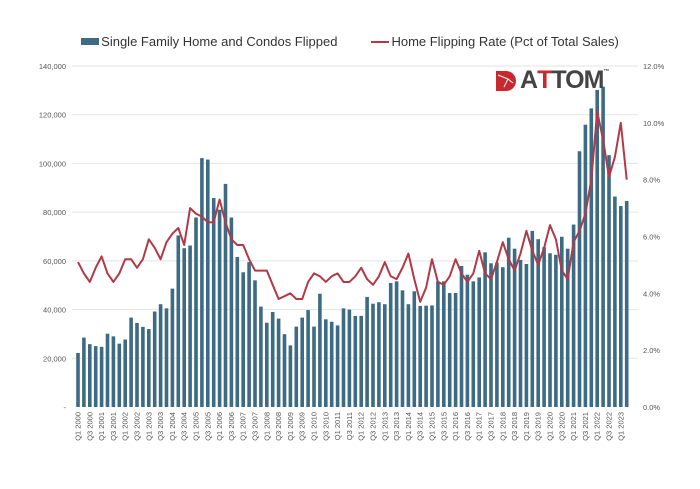 Image resolution: width=700 pixels, height=489 pixels. Describe the element at coordinates (314, 426) in the screenshot. I see `x-tick-label: Q1 2010` at that location.